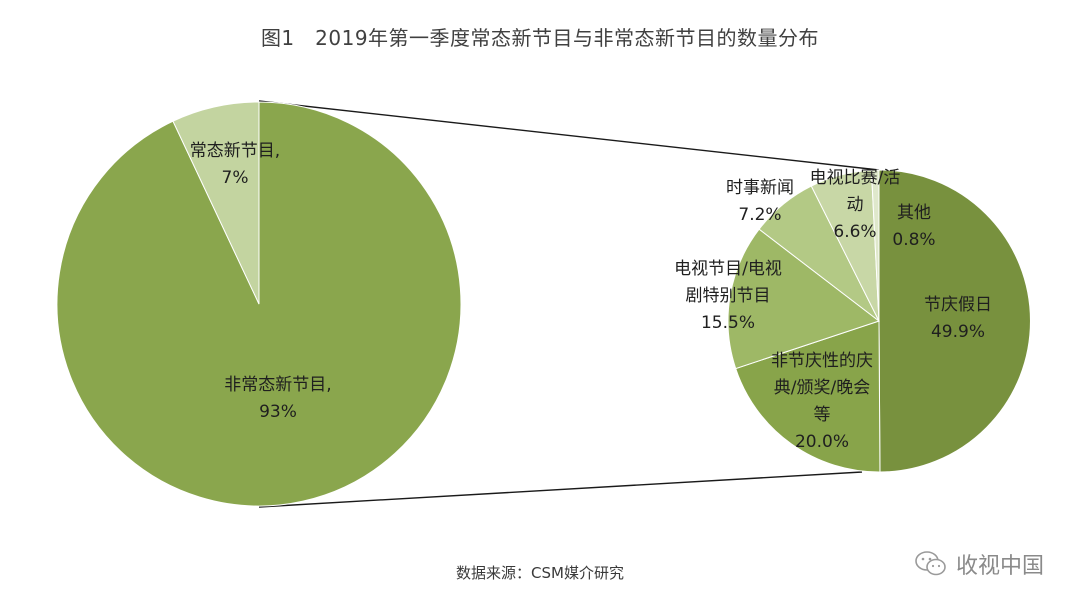 This screenshot has height=610, width=1080. What do you see at coordinates (855, 204) in the screenshot?
I see `sub-label-4: 电视比赛/活动 6.6%` at bounding box center [855, 204].